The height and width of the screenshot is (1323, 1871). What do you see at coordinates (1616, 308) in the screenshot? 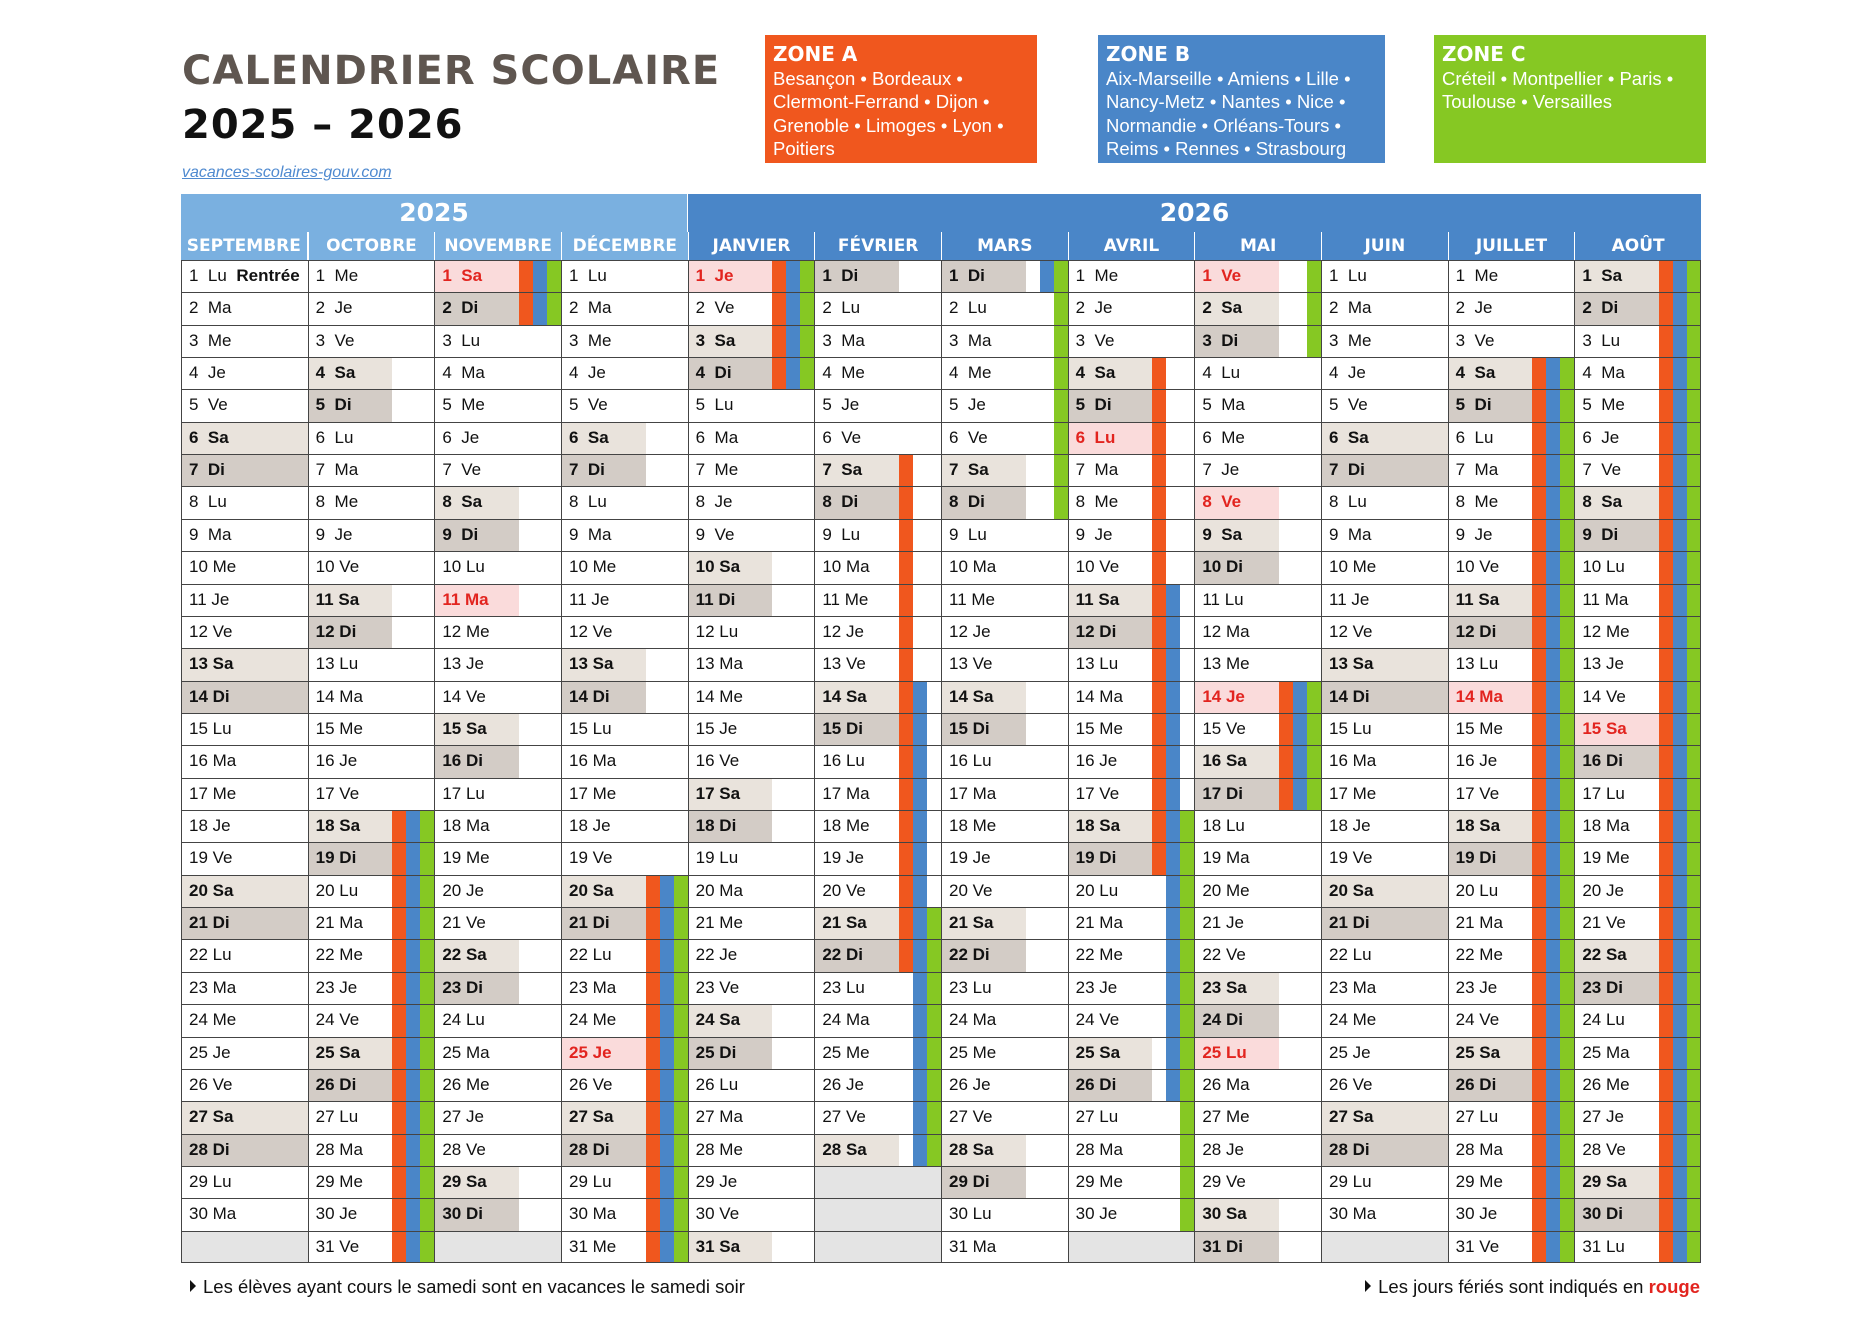
I see `day-cell: 2 Di` at bounding box center [1616, 308].